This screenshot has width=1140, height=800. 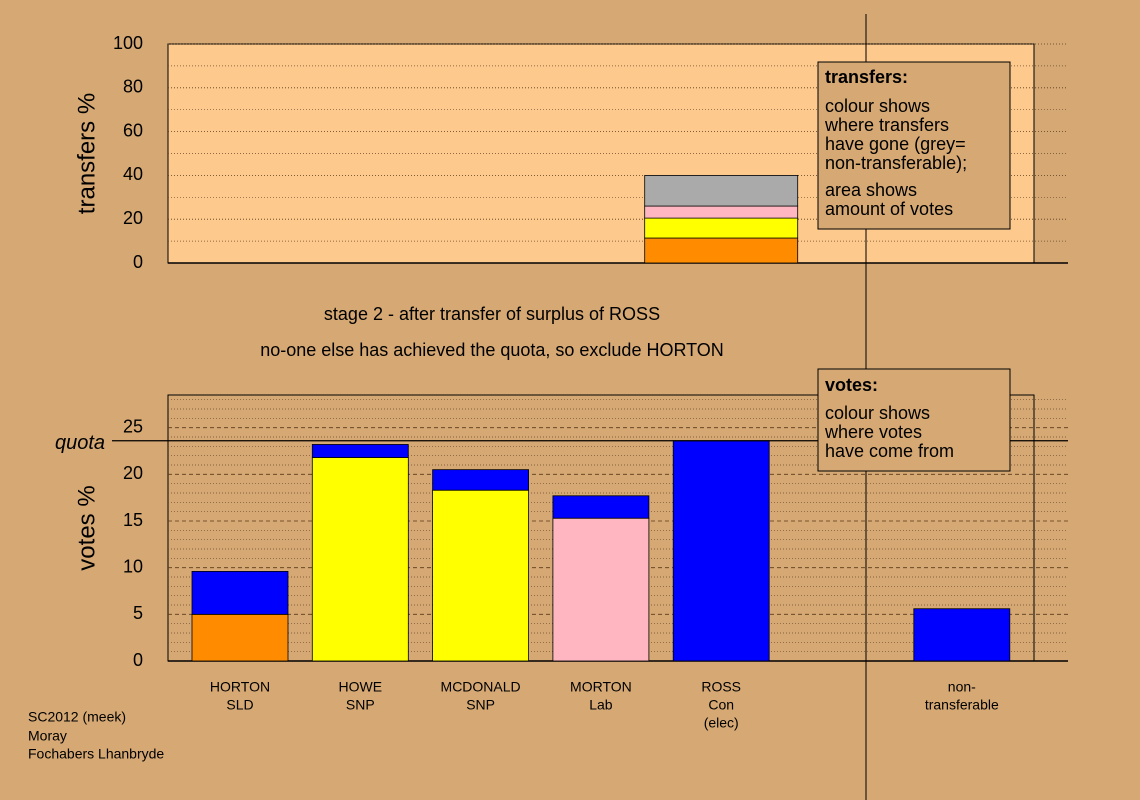 I want to click on x-tick-label: transferable, so click(x=962, y=705).